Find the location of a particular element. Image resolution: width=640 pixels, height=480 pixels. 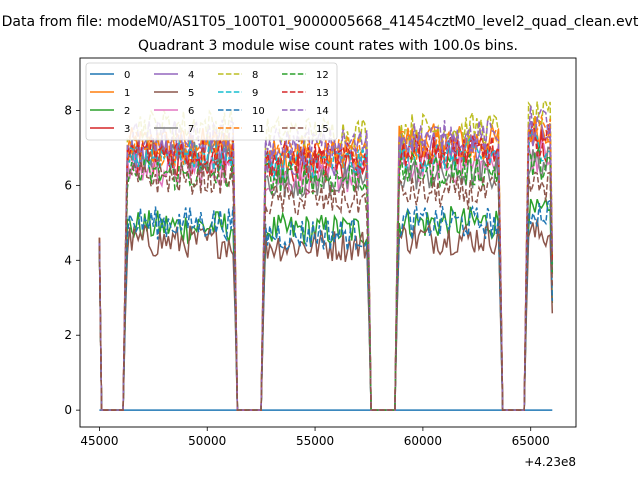

legend-label-14: 14 is located at coordinates (322, 111).